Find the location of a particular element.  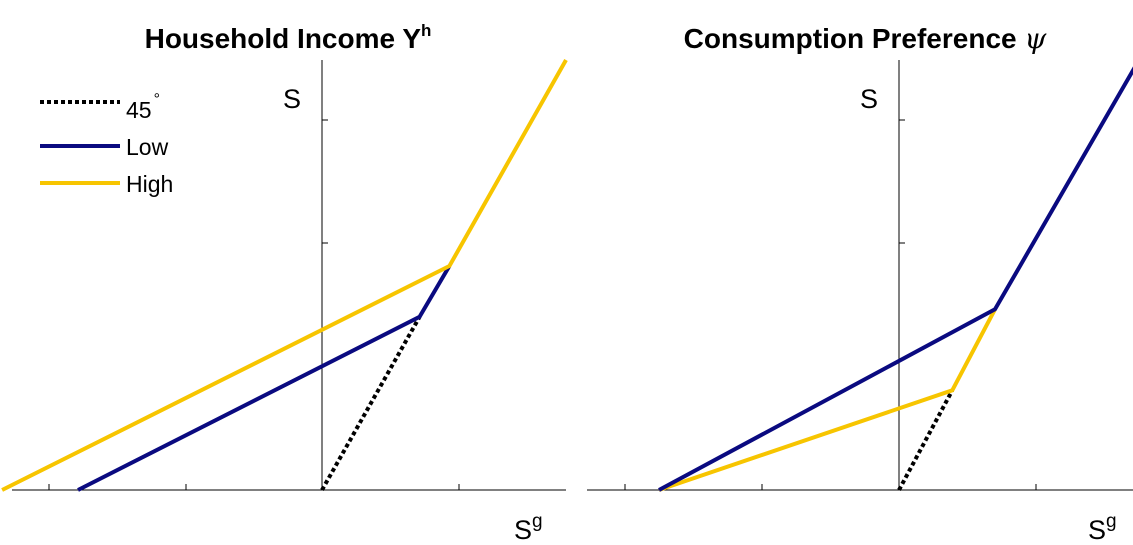

series-line-low is located at coordinates (264, 378).